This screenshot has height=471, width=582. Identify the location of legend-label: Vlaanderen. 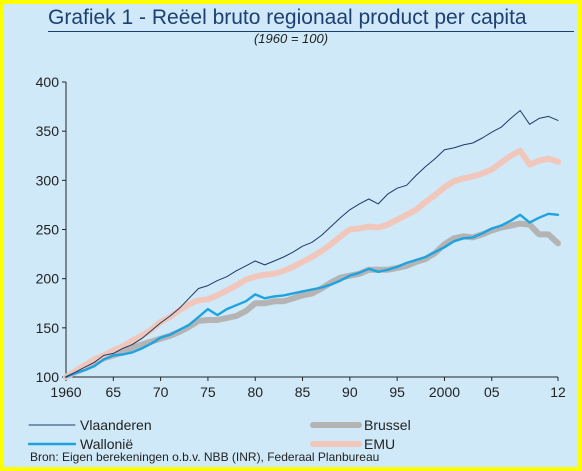
(116, 425).